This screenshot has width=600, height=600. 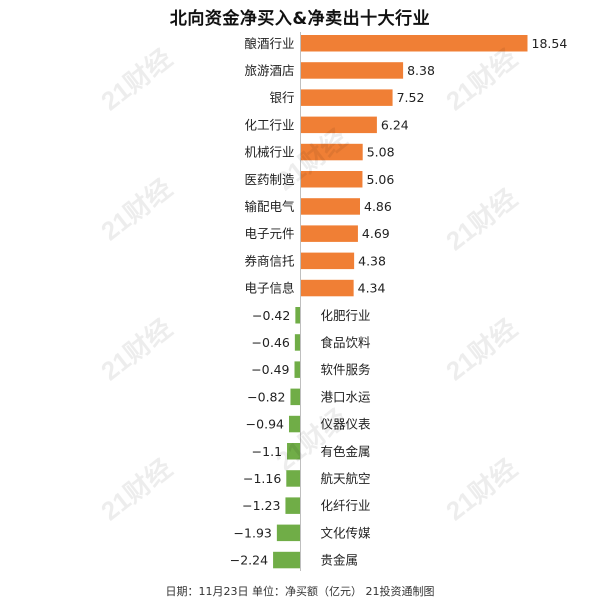 I want to click on value-label-14: −0.82, so click(x=266, y=396).